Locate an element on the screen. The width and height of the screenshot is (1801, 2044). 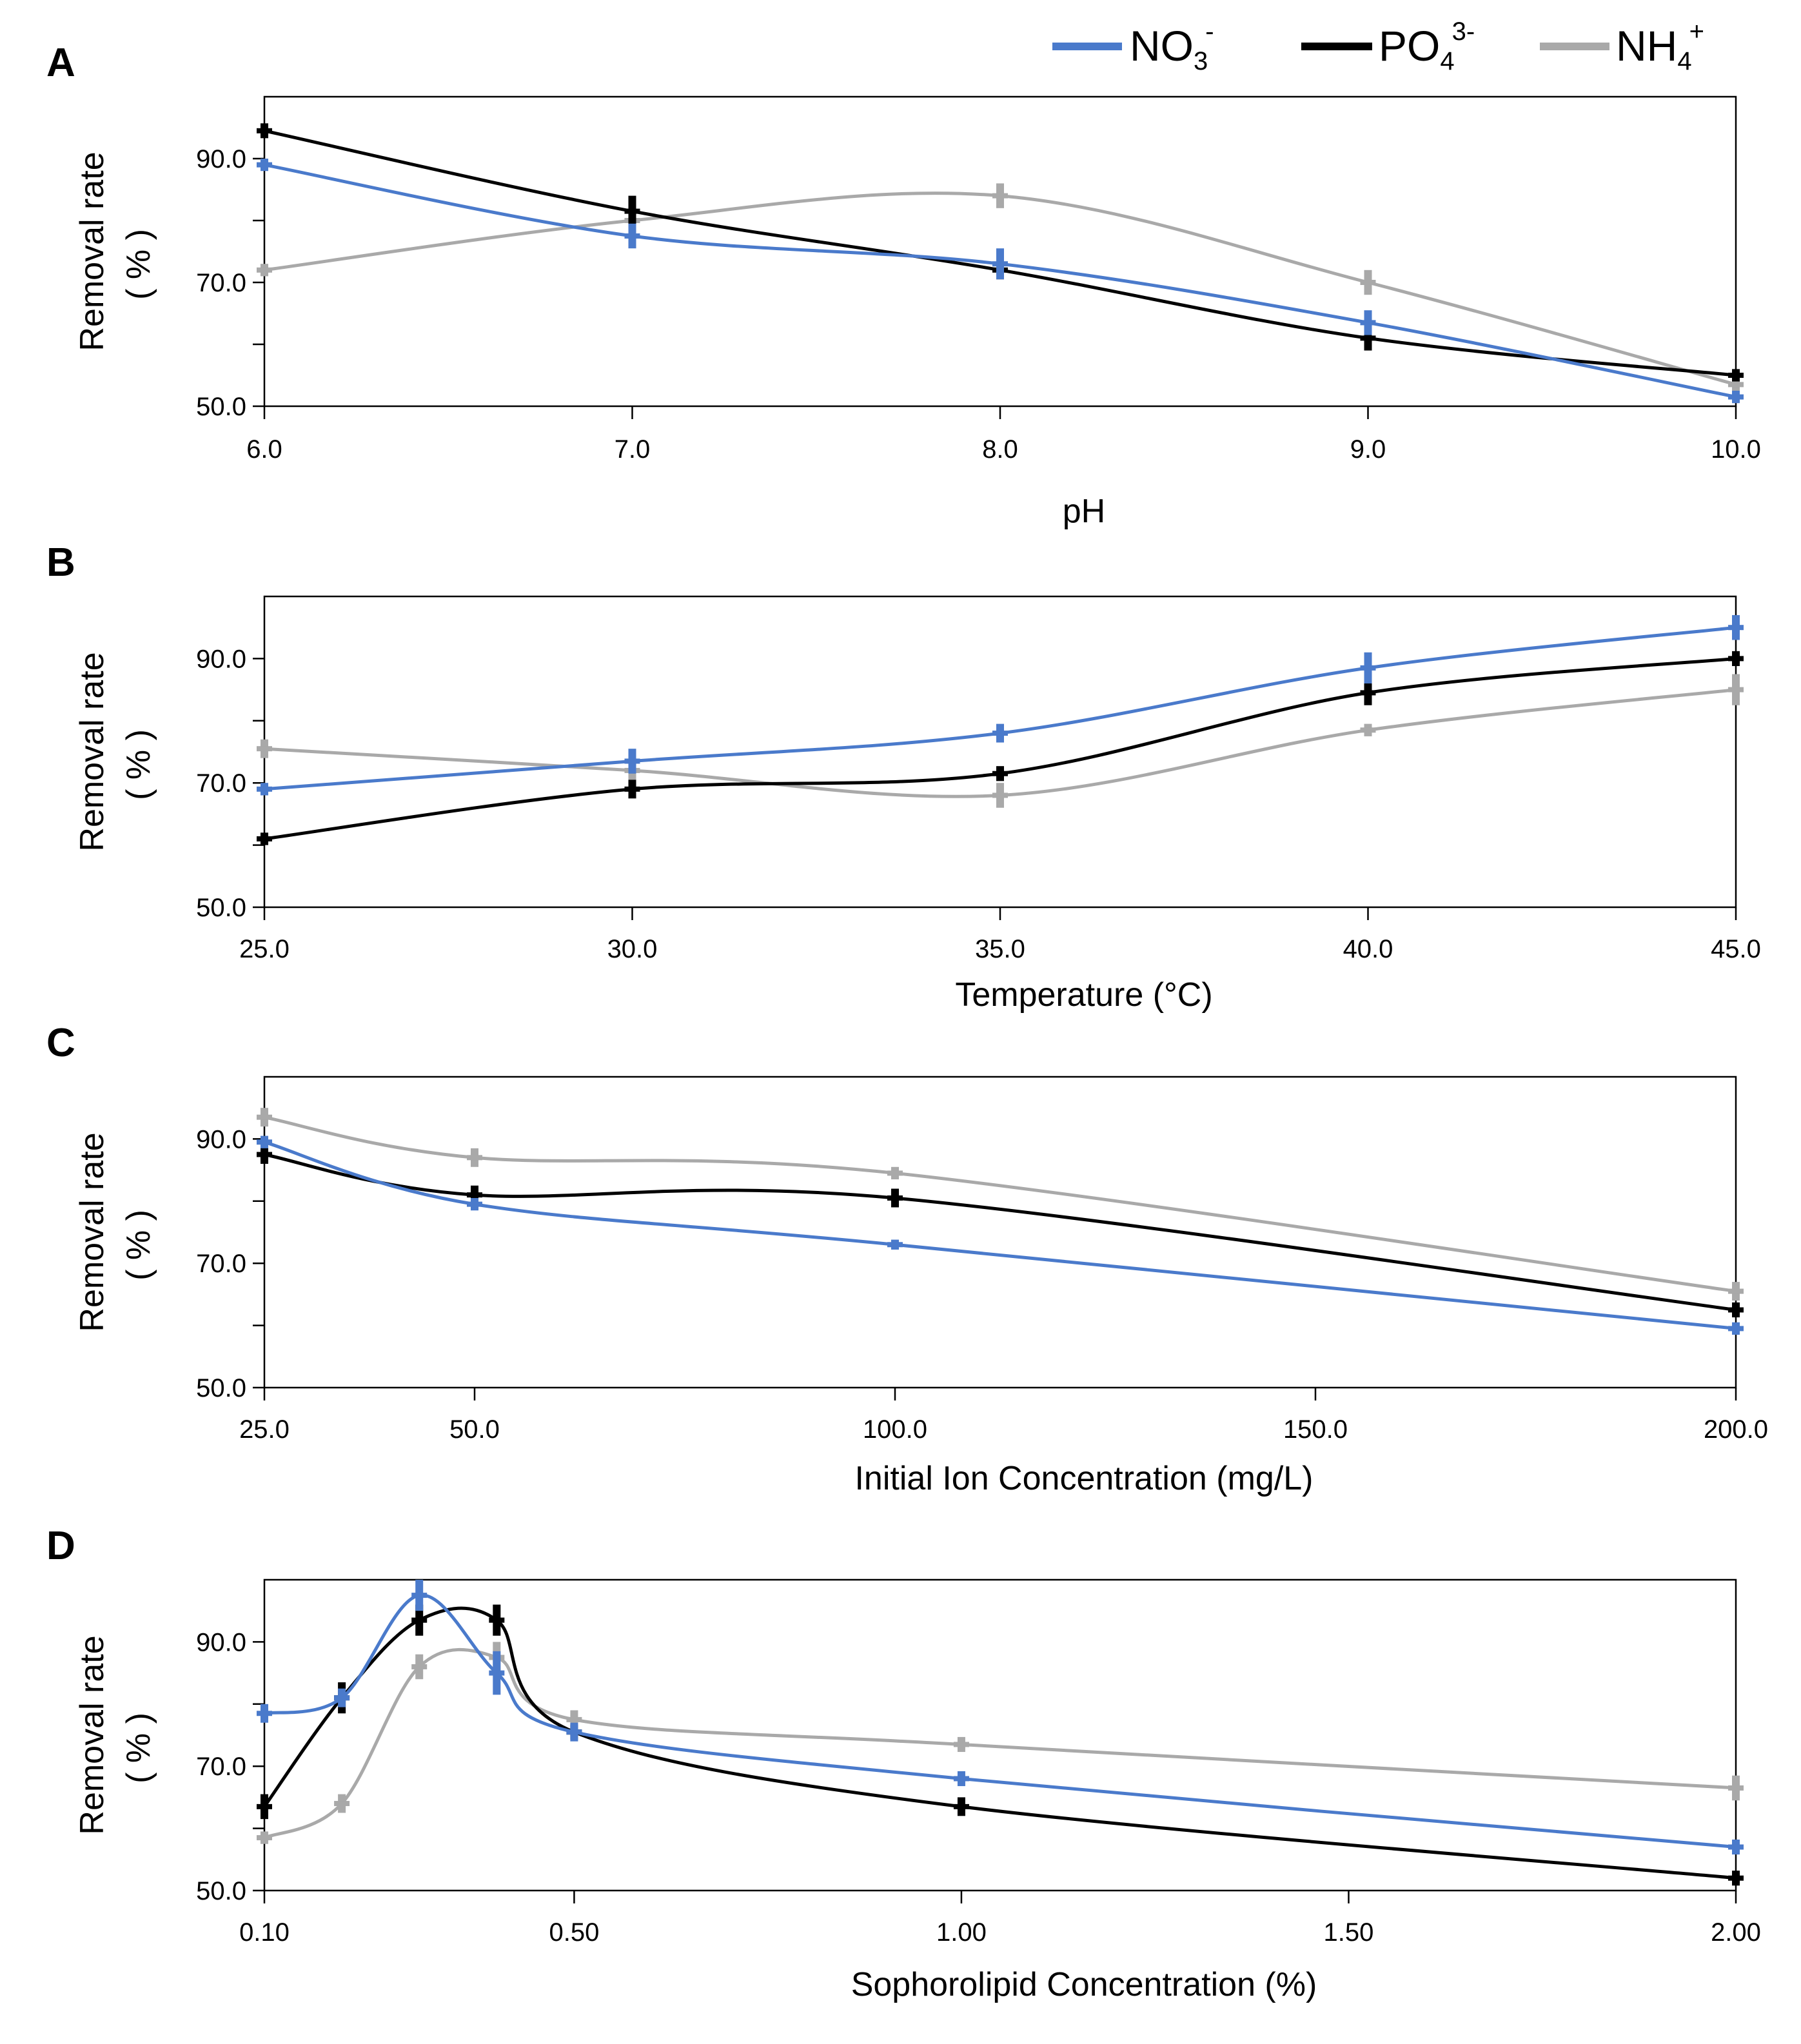
x-tick-label: 40.0 is located at coordinates (1368, 949).